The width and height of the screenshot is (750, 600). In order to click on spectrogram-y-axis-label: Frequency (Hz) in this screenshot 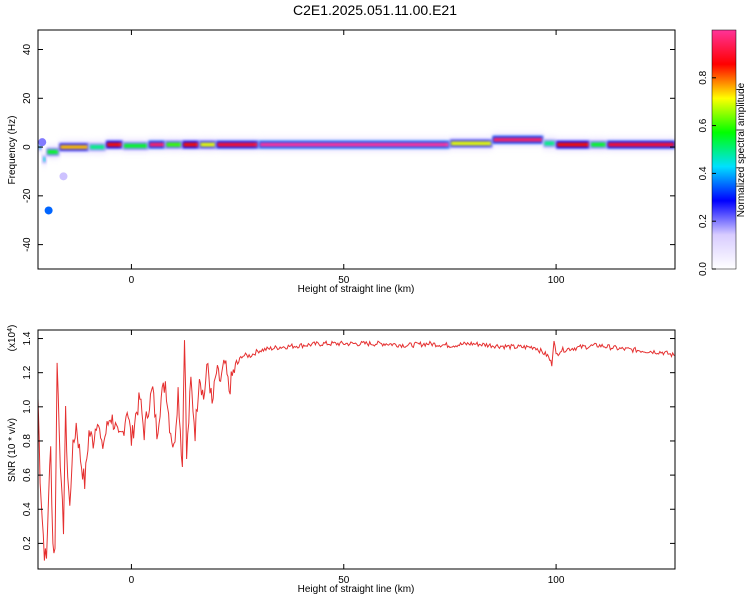, I will do `click(12, 150)`.